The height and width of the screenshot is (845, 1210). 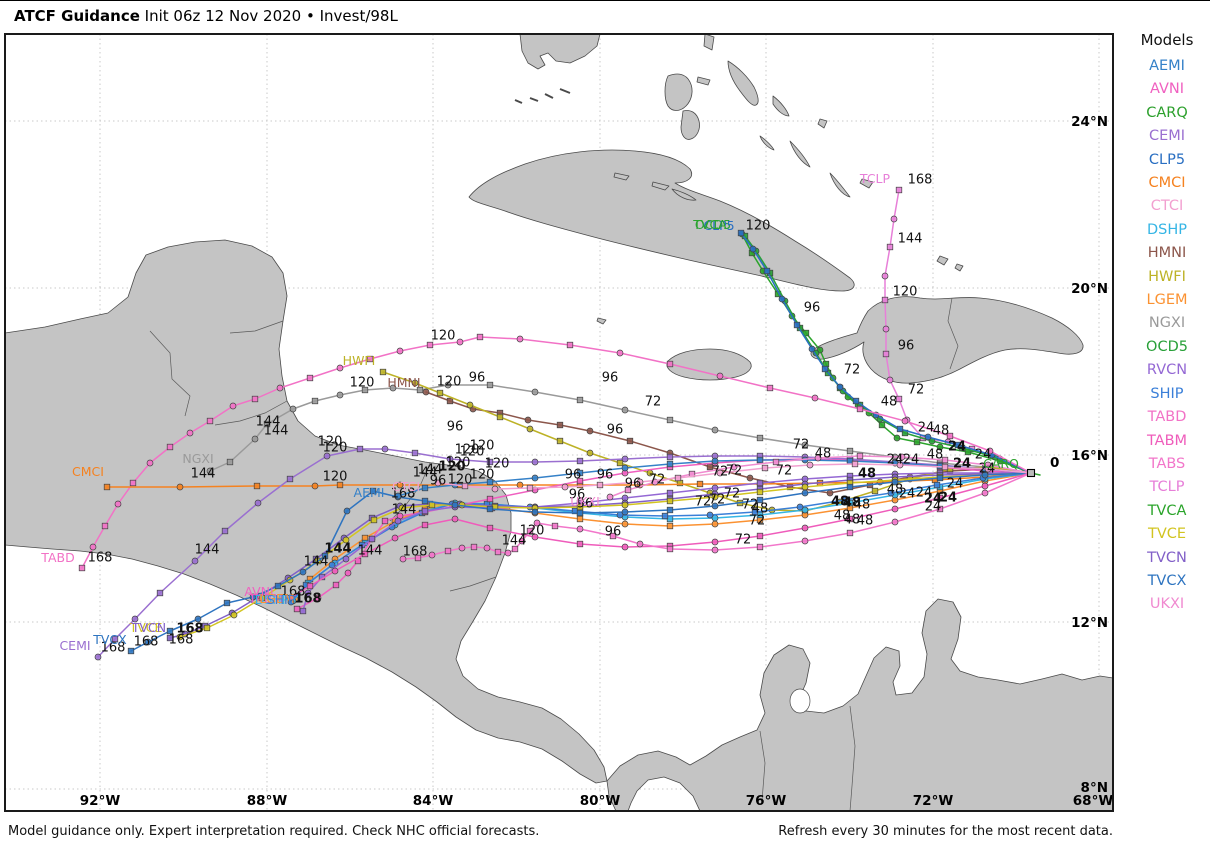 I want to click on marker-rvcn, so click(x=425, y=511).